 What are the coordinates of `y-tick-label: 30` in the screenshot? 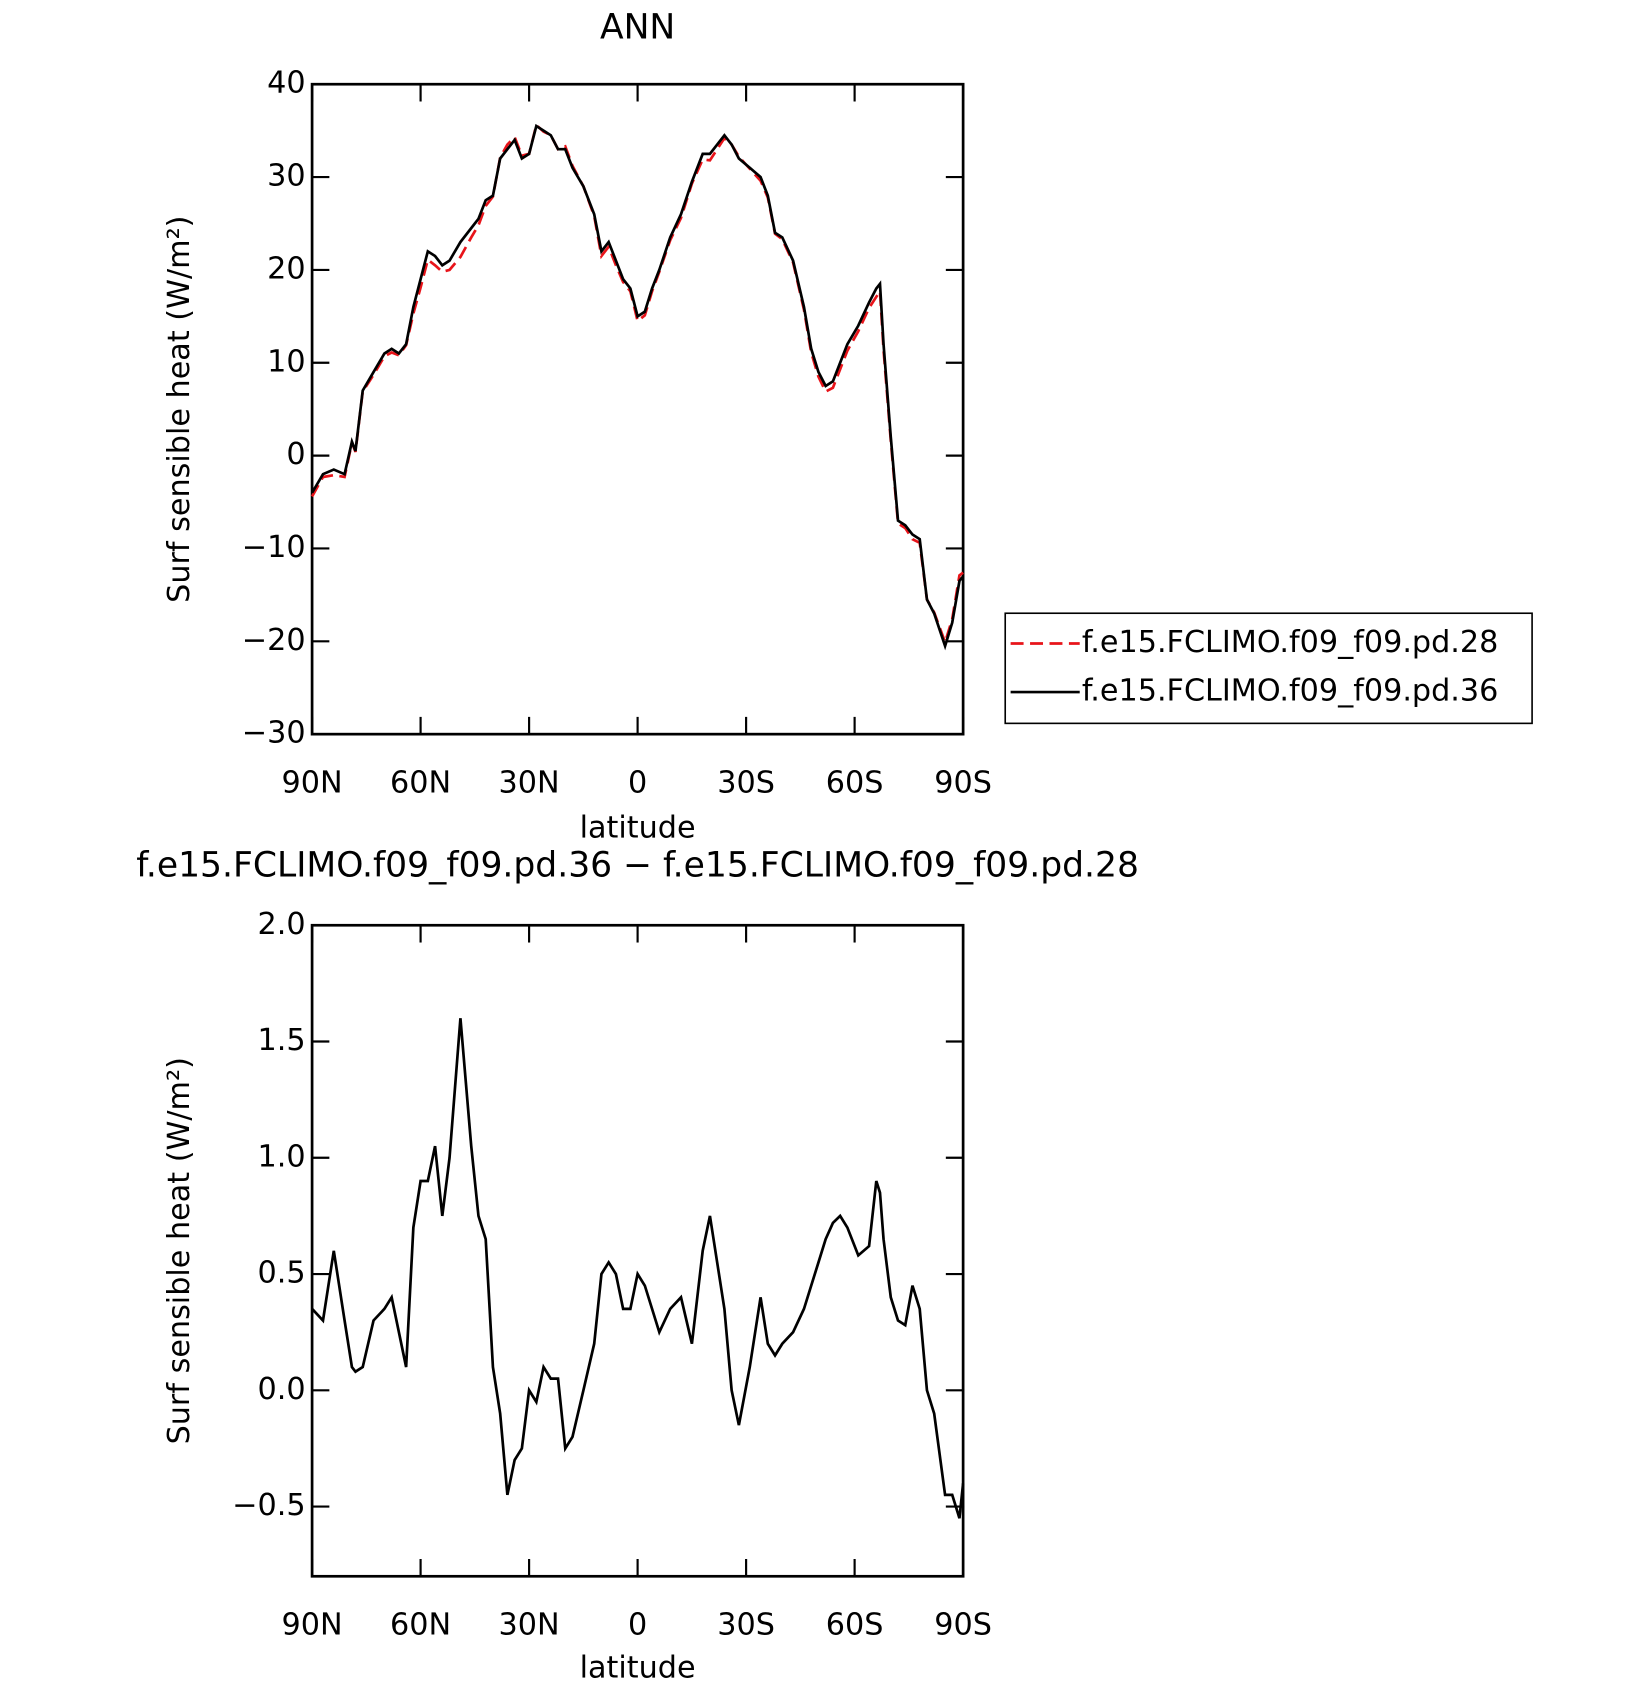 It's located at (286, 176).